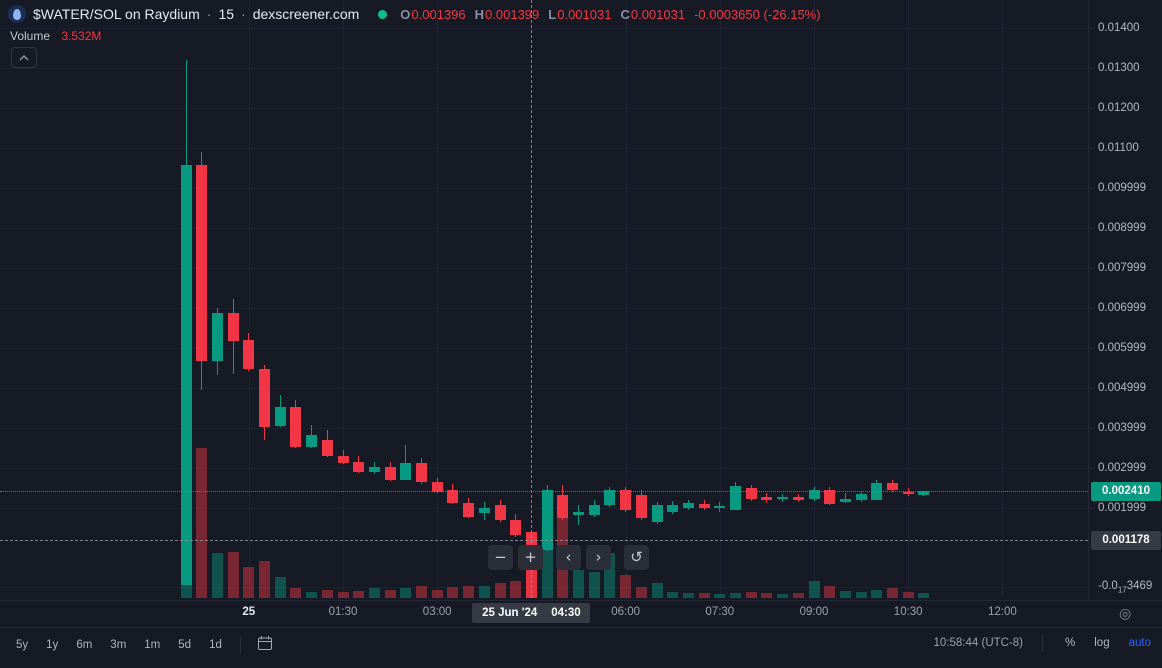 This screenshot has width=1162, height=668. Describe the element at coordinates (215, 645) in the screenshot. I see `range-1d-button: 1d` at that location.